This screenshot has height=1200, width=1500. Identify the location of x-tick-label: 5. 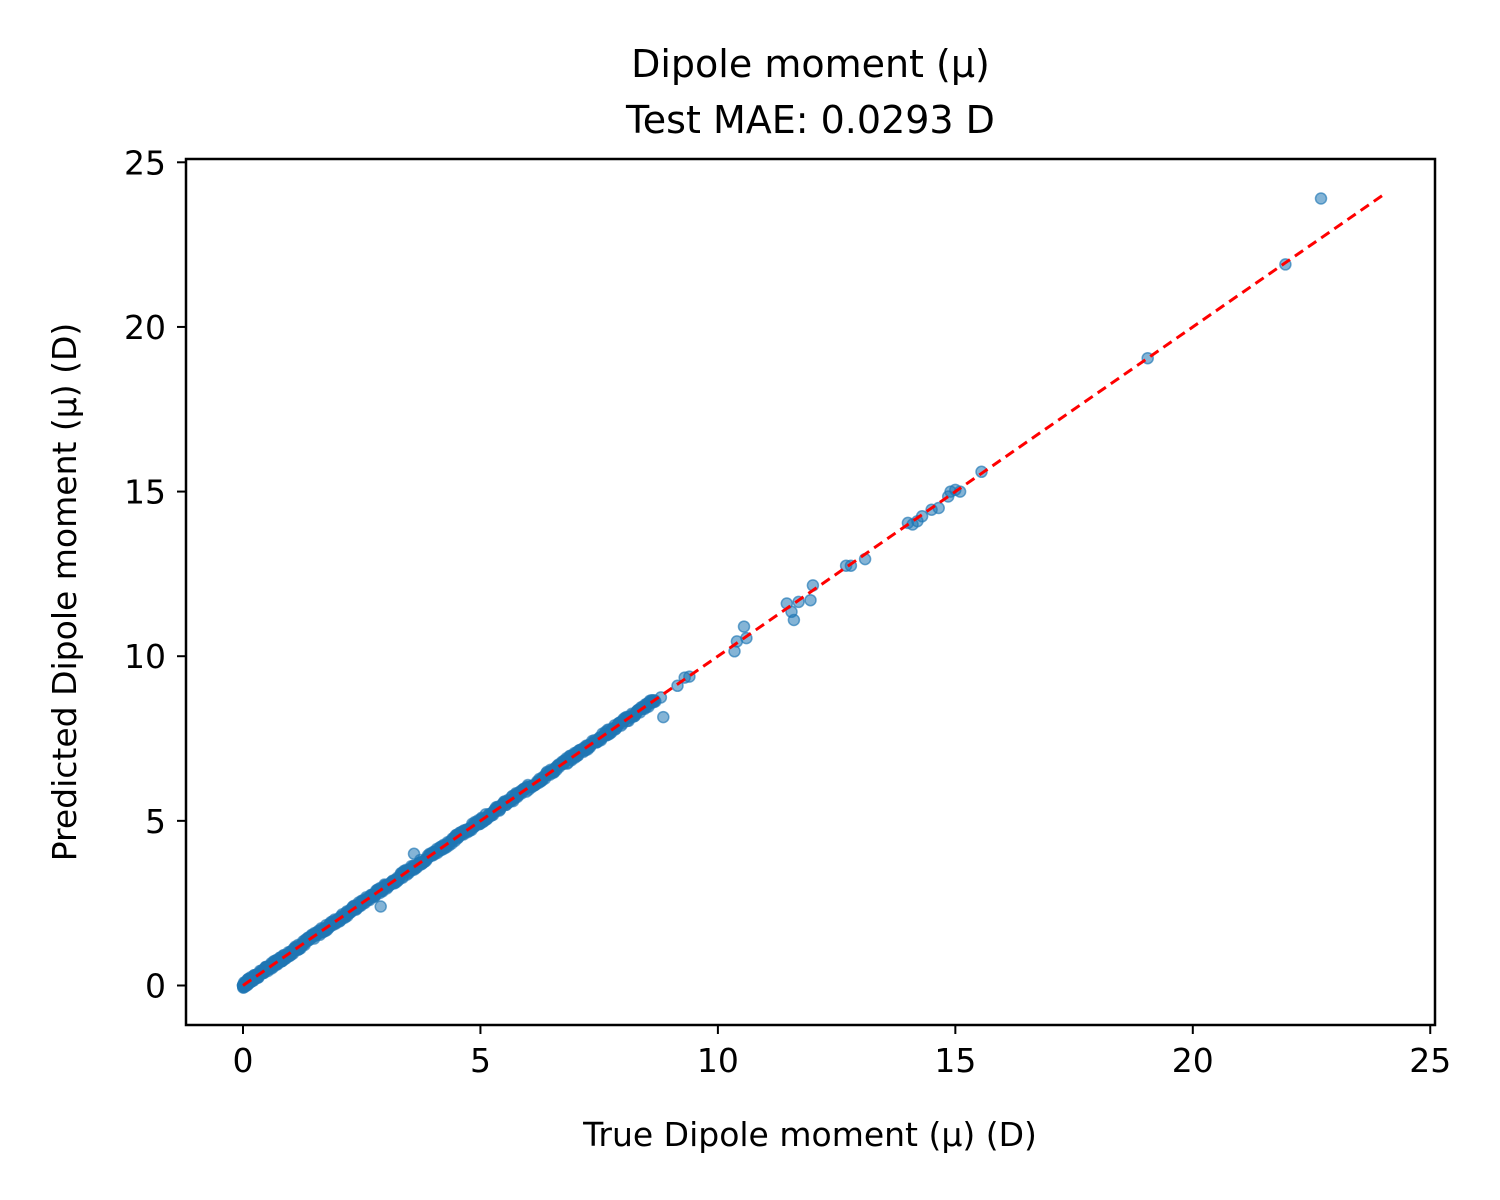
(480, 1060).